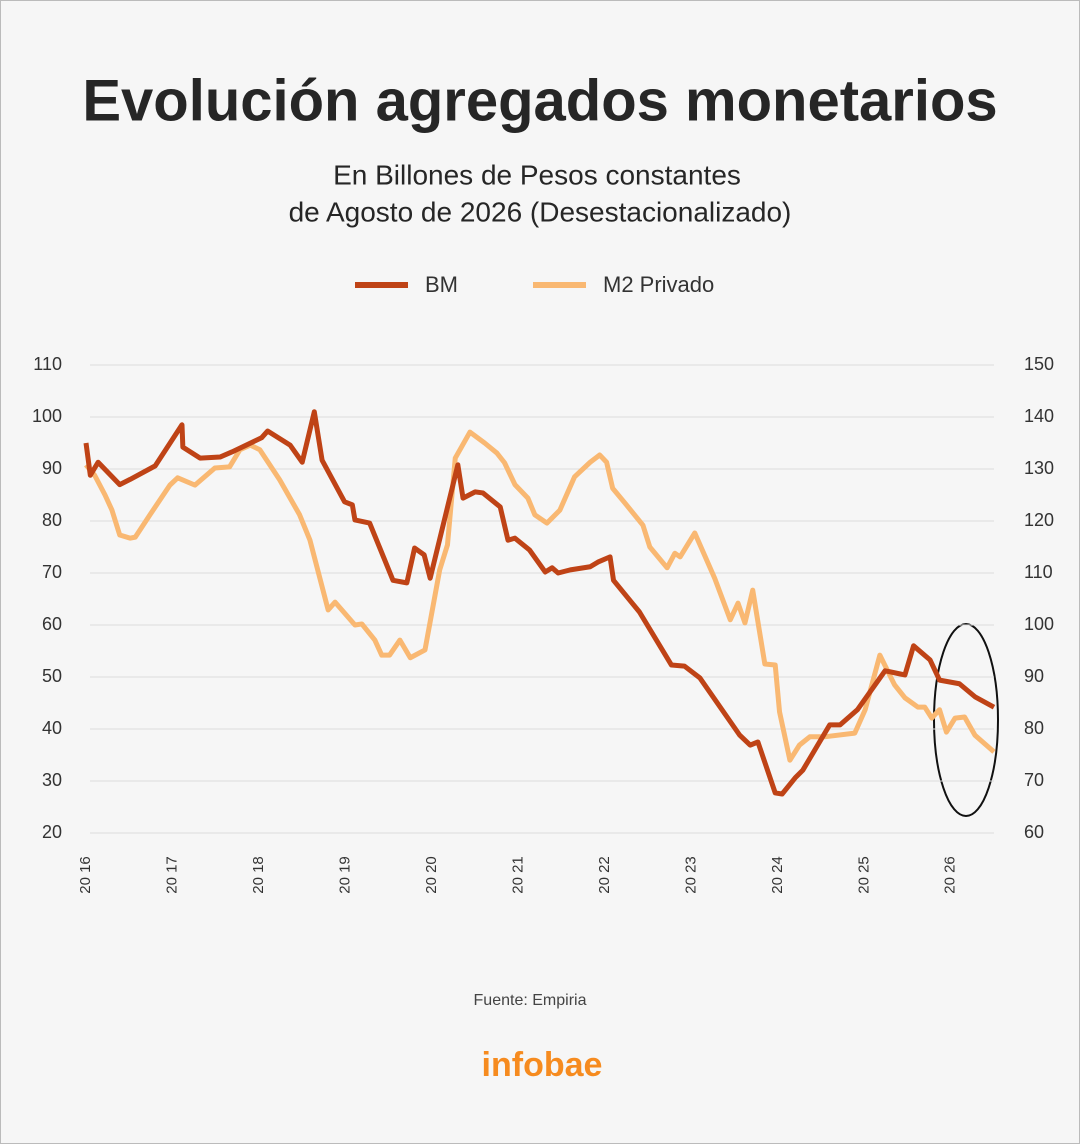 This screenshot has height=1144, width=1080. What do you see at coordinates (950, 875) in the screenshot?
I see `x-tick-label: 20 26` at bounding box center [950, 875].